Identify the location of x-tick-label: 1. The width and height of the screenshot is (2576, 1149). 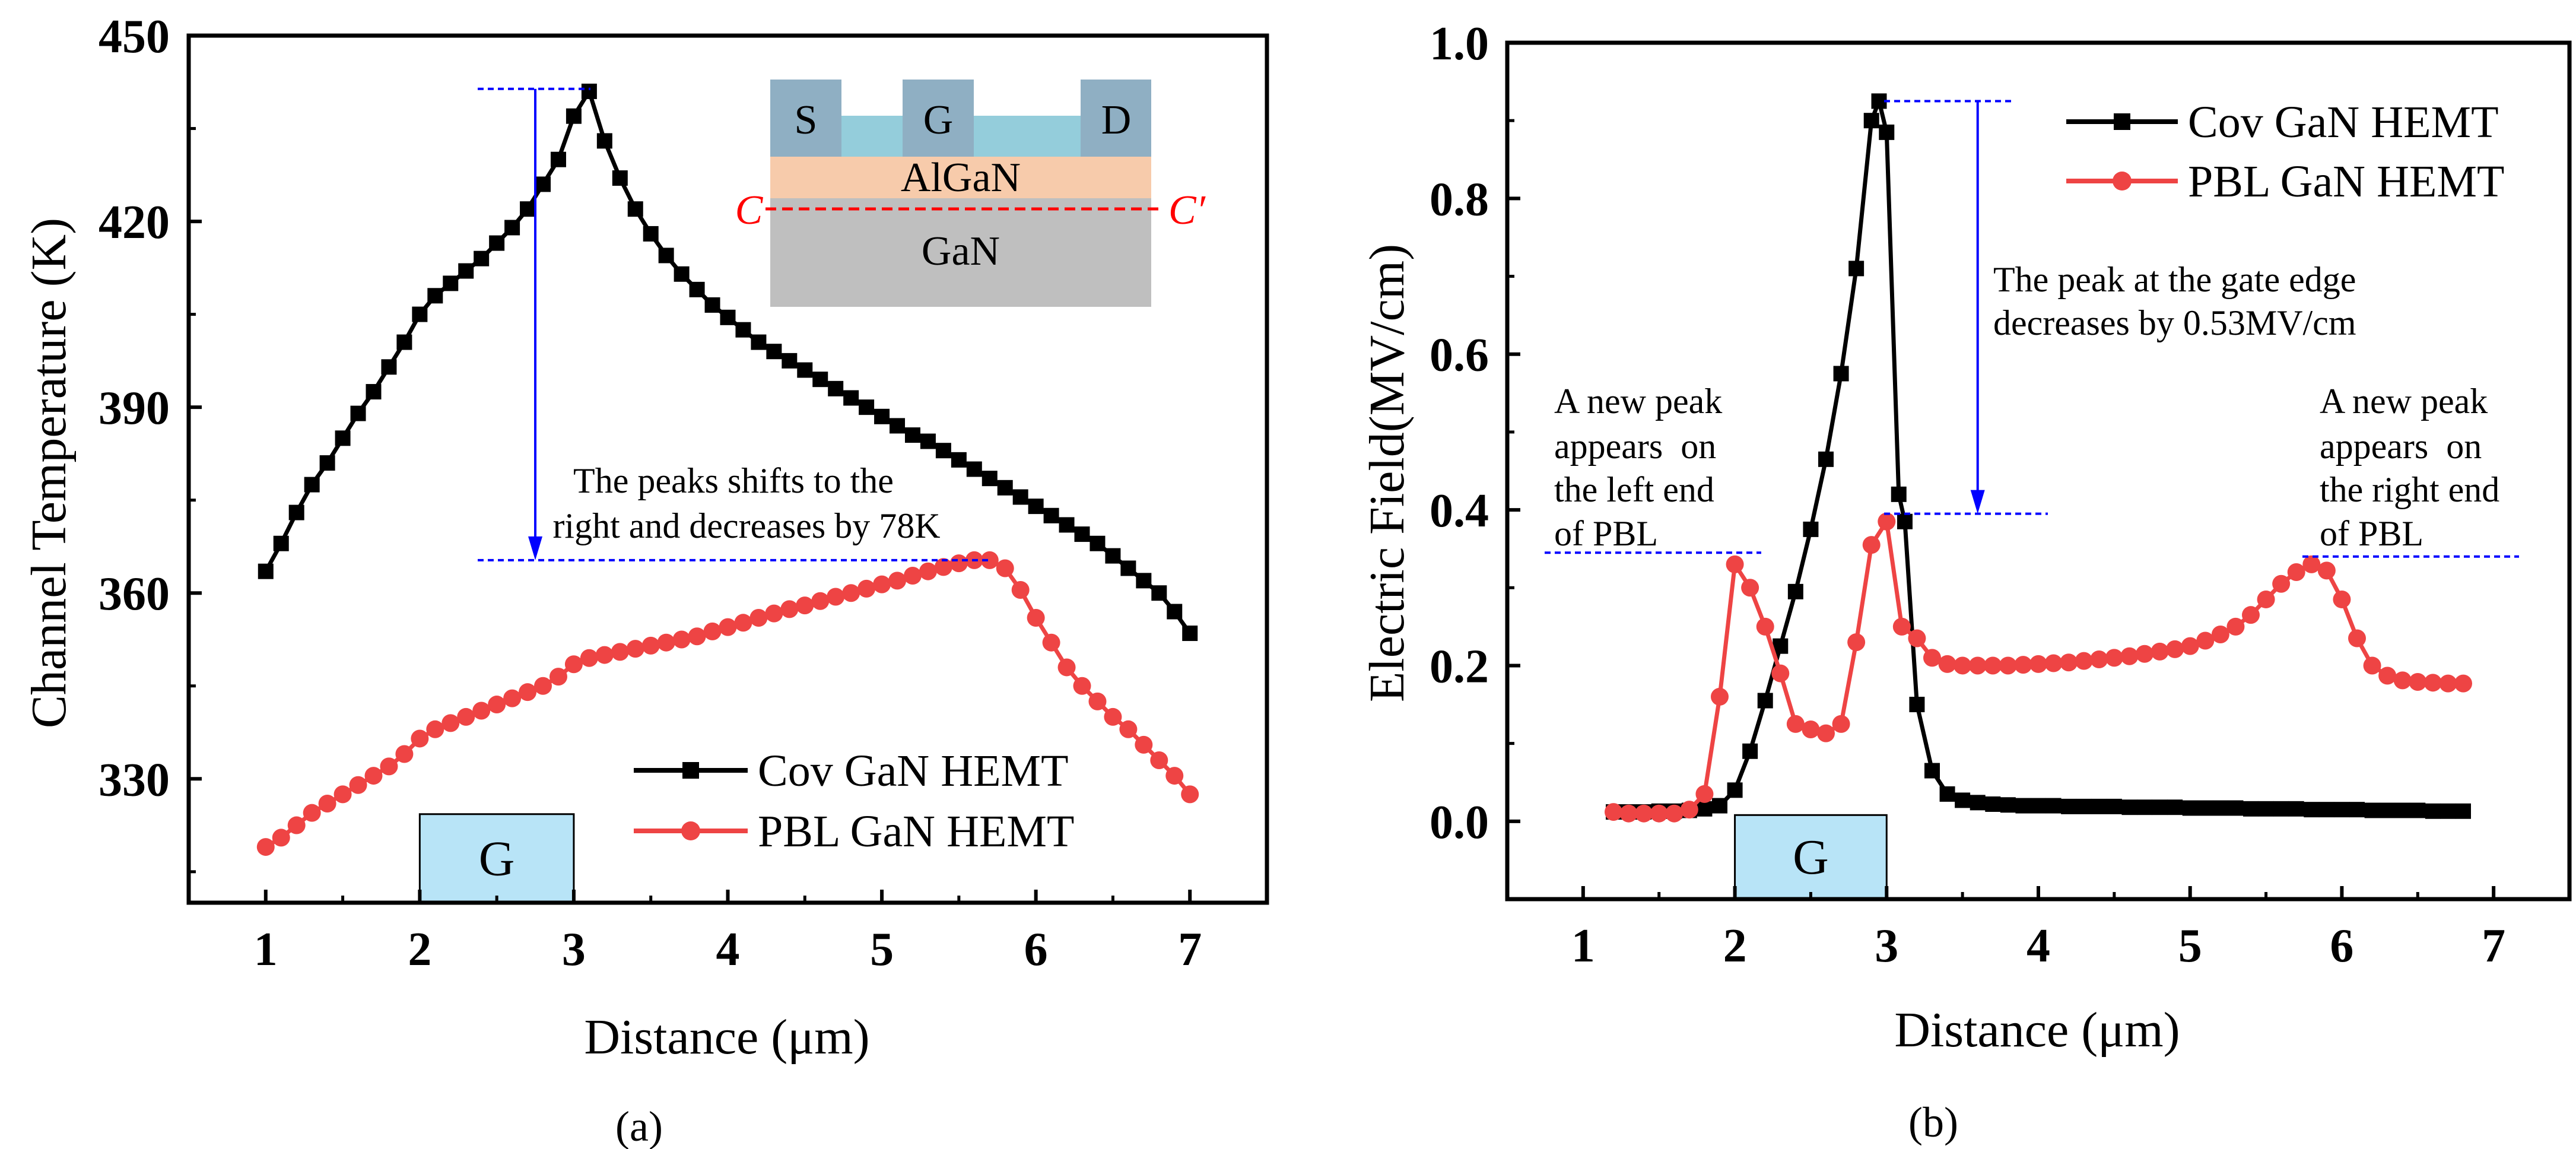
(1583, 946).